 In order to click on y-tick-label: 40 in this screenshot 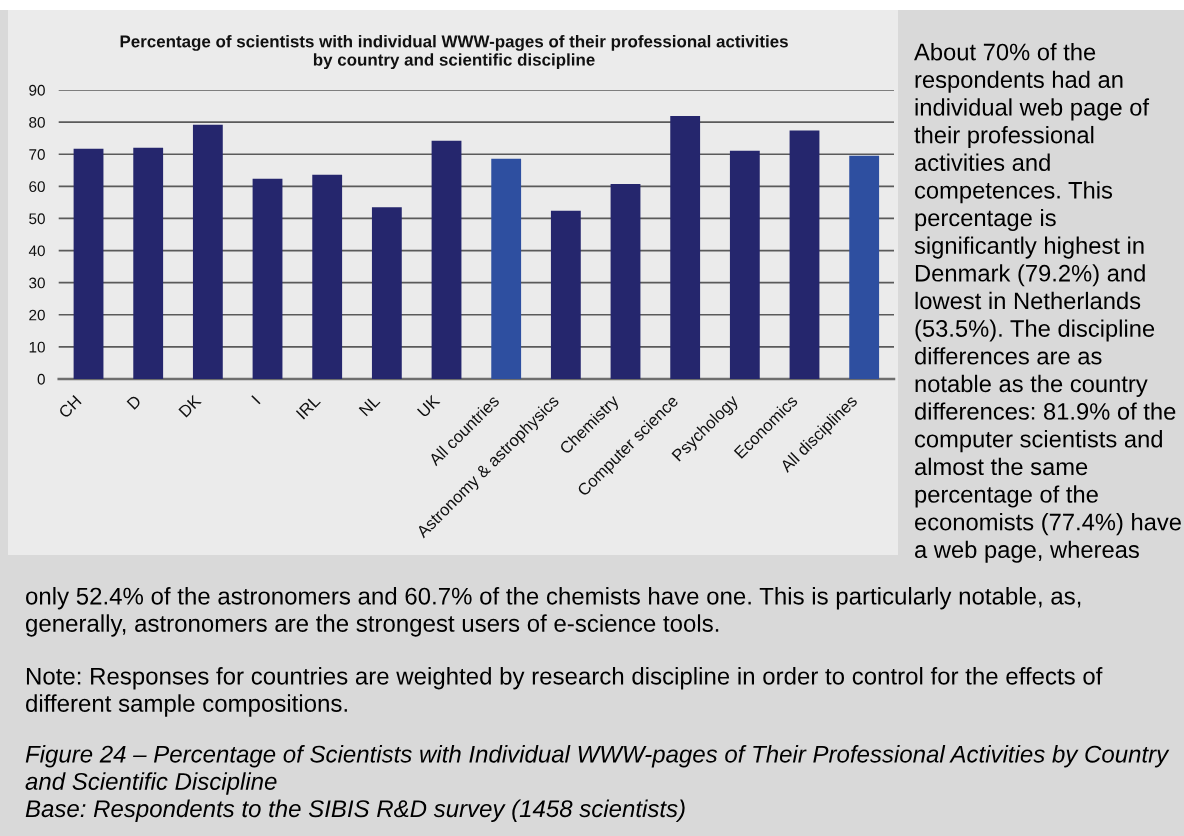, I will do `click(36, 251)`.